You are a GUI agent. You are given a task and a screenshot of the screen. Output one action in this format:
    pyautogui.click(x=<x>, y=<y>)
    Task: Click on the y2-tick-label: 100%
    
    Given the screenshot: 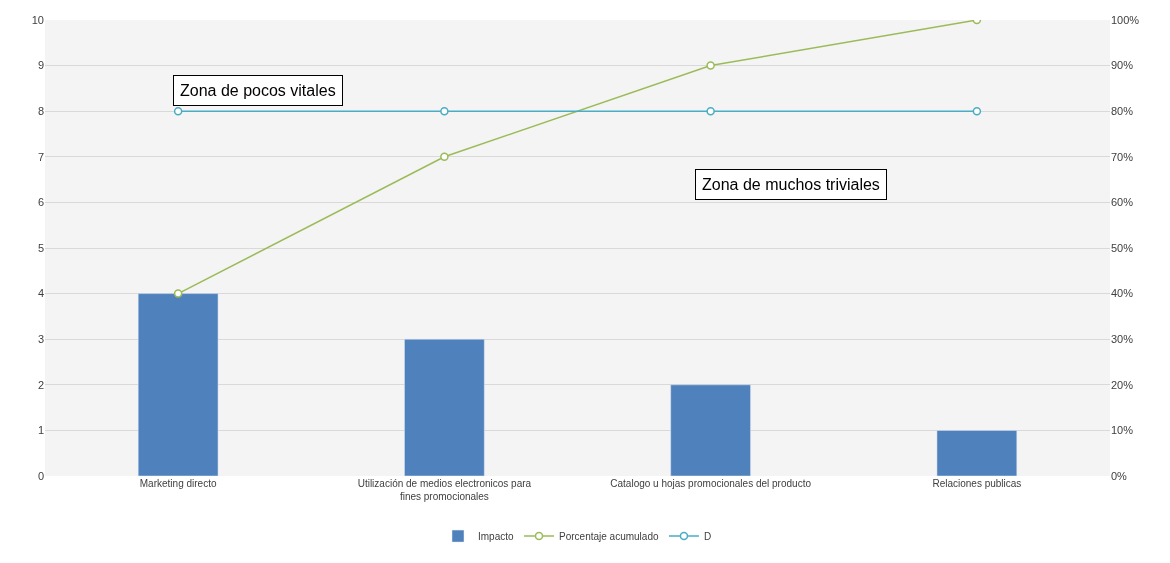 What is the action you would take?
    pyautogui.click(x=1125, y=19)
    